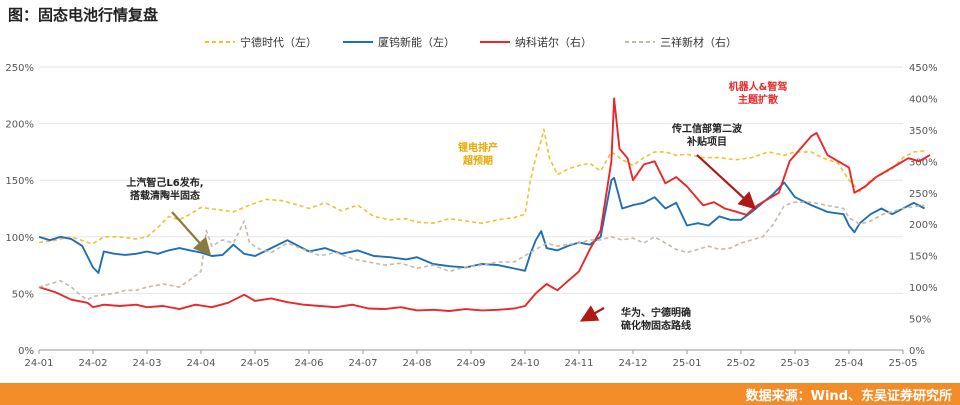 Image resolution: width=960 pixels, height=405 pixels. Describe the element at coordinates (278, 42) in the screenshot. I see `legend-label-0: 宁德时代（左）` at that location.